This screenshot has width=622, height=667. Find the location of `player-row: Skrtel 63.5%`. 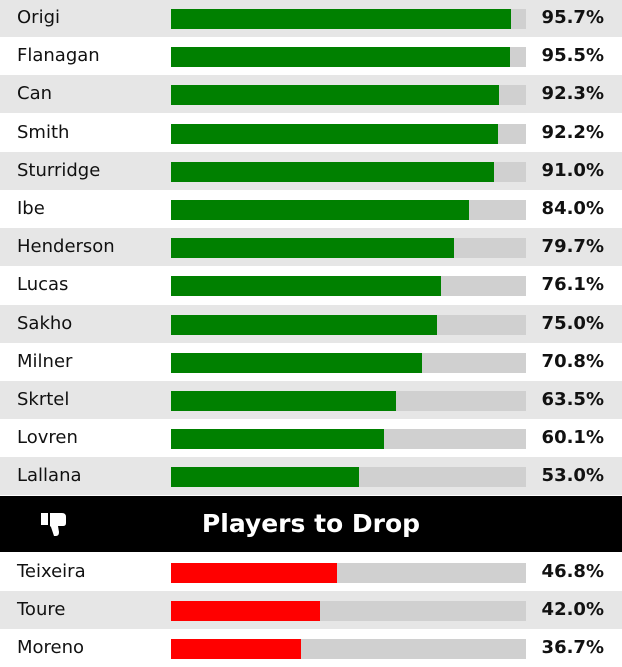

player-row: Skrtel 63.5% is located at coordinates (311, 400).